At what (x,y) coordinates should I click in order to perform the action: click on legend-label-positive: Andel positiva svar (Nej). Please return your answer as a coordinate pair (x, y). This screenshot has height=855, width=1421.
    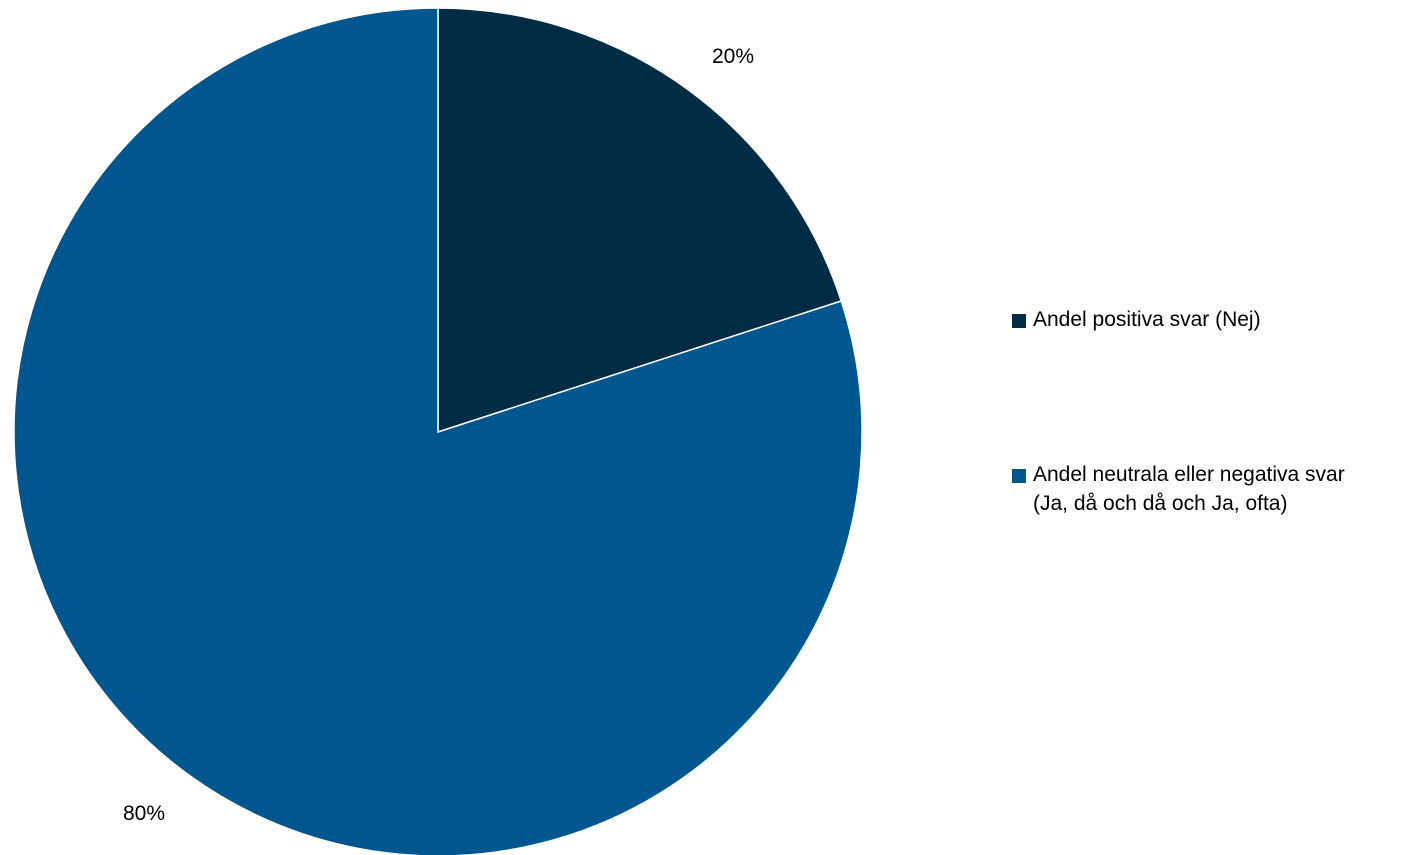
    Looking at the image, I should click on (1147, 319).